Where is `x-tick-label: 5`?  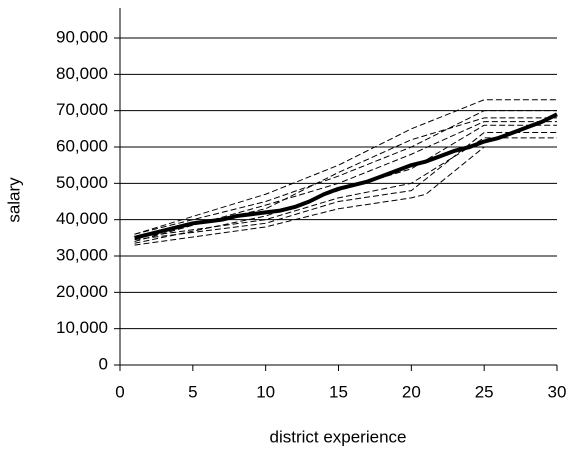
x-tick-label: 5 is located at coordinates (192, 391).